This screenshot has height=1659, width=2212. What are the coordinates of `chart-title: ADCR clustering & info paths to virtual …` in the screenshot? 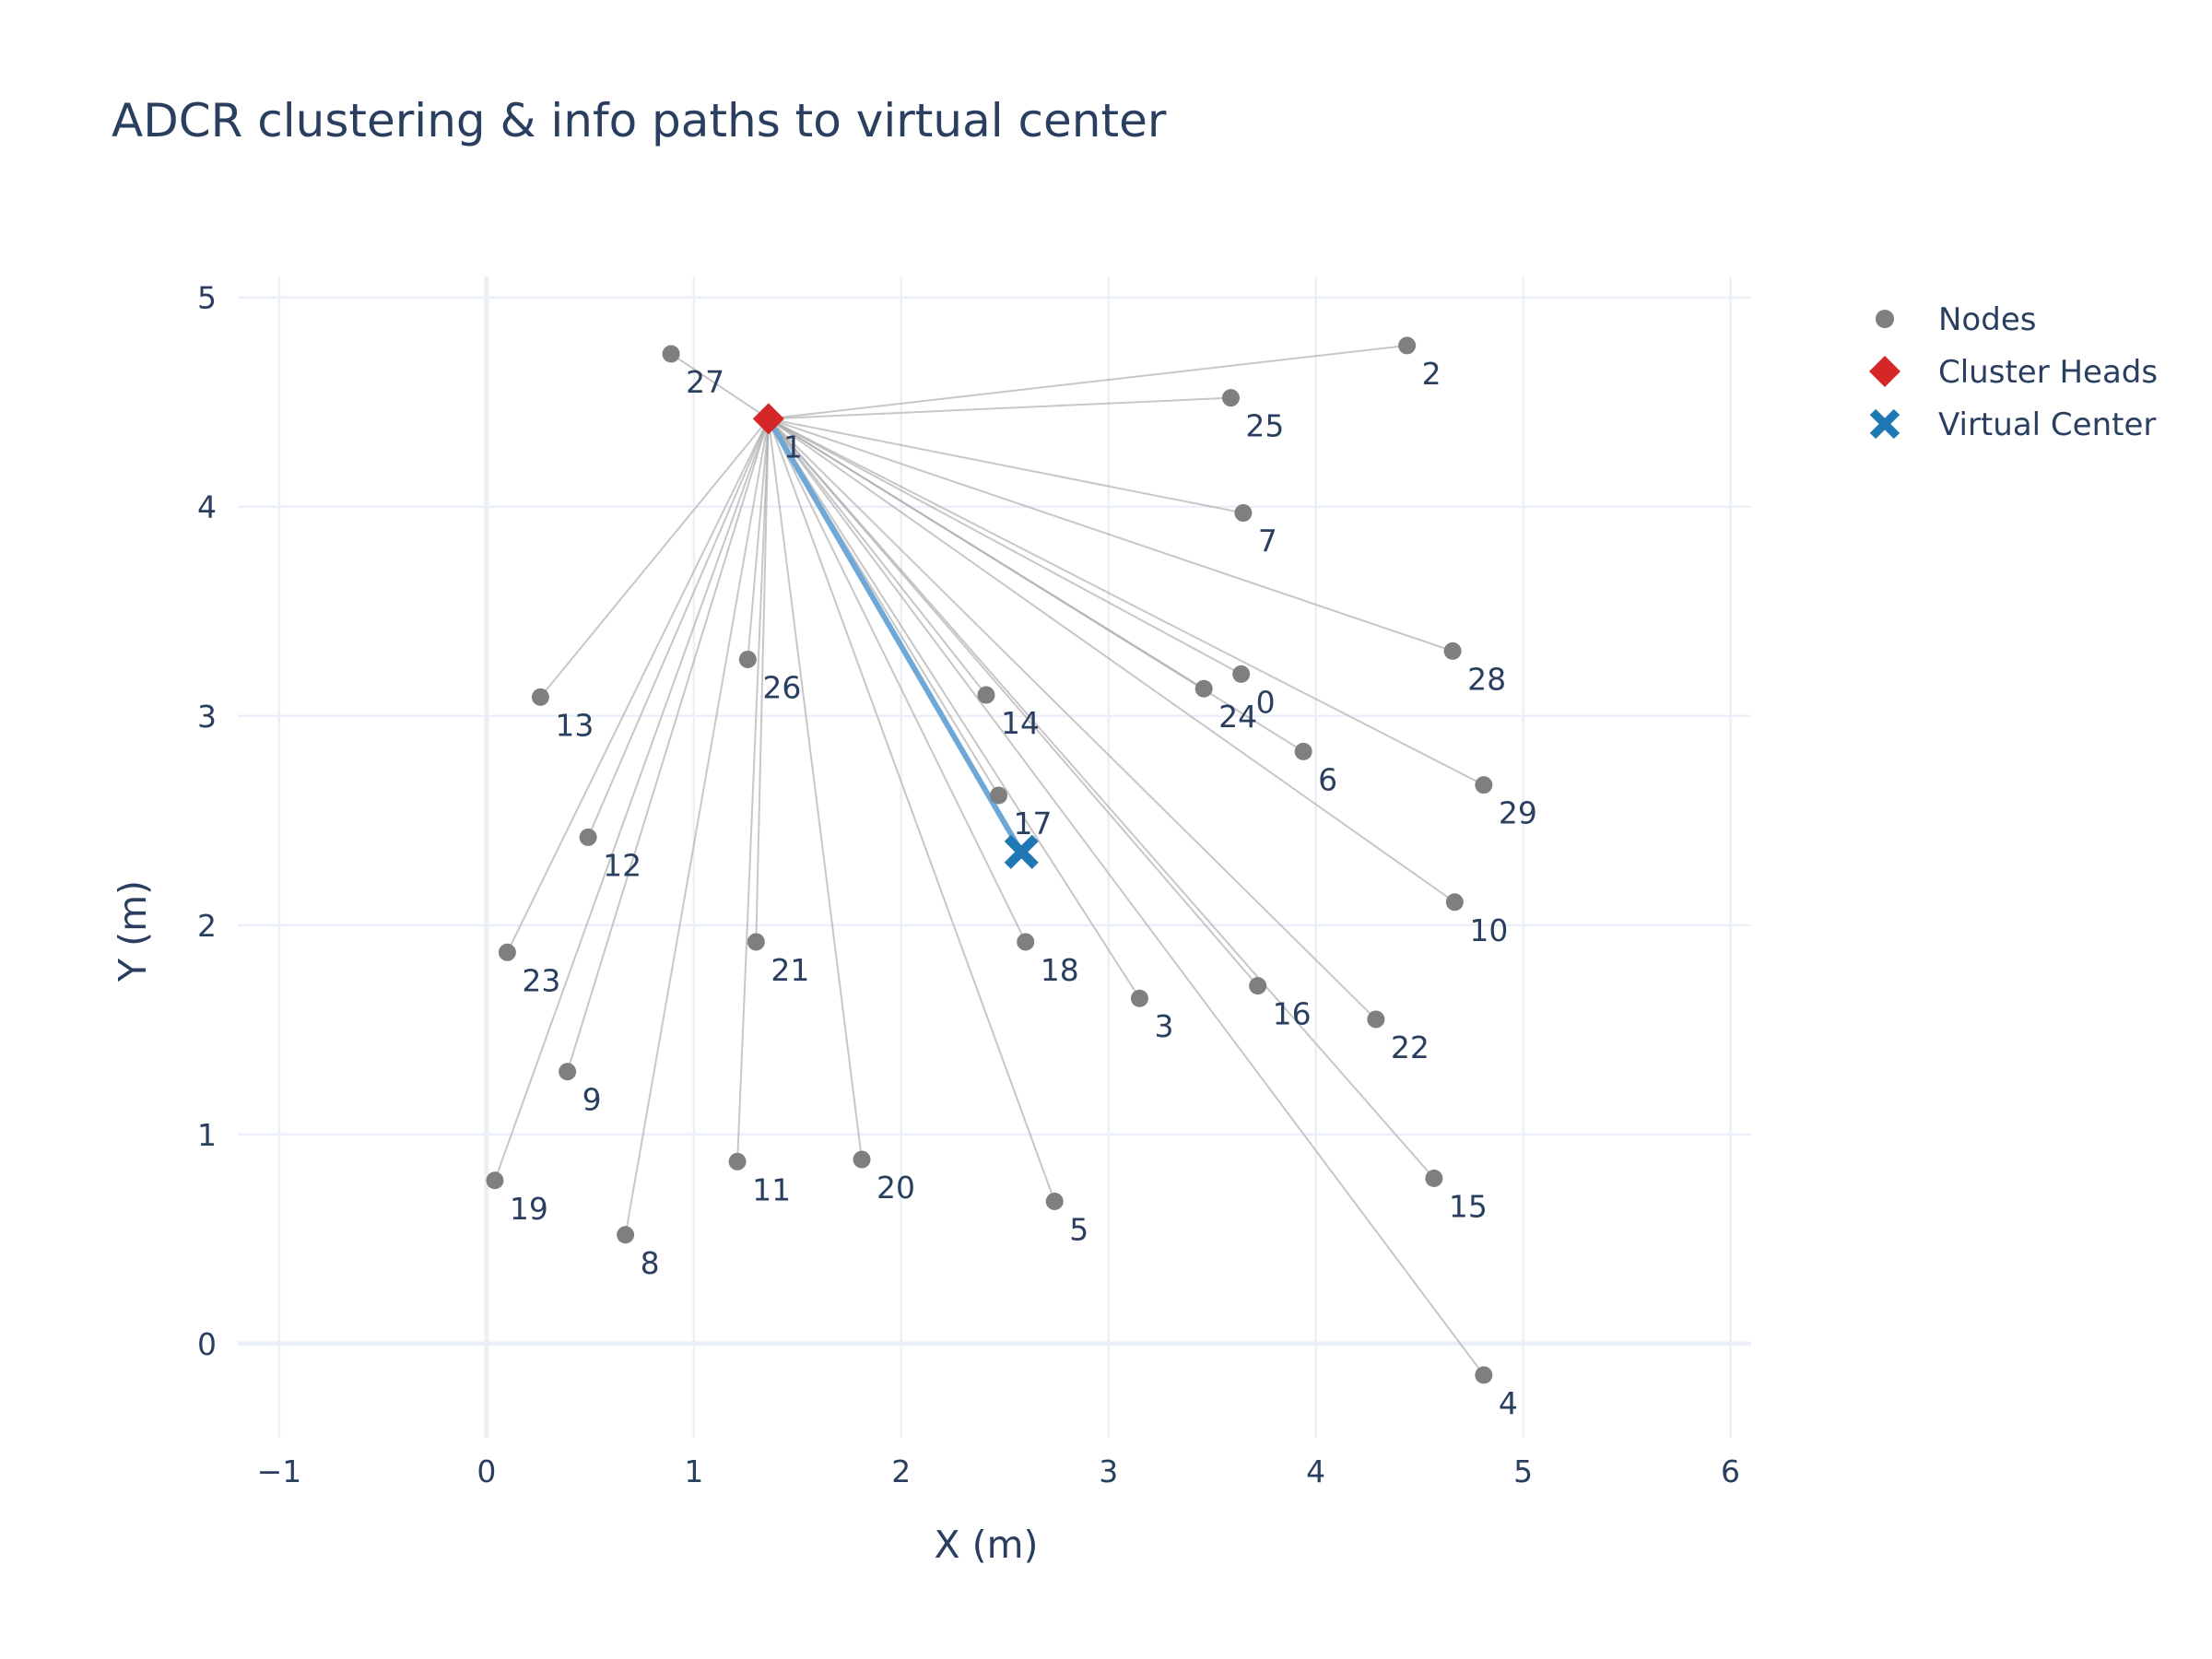 It's located at (639, 120).